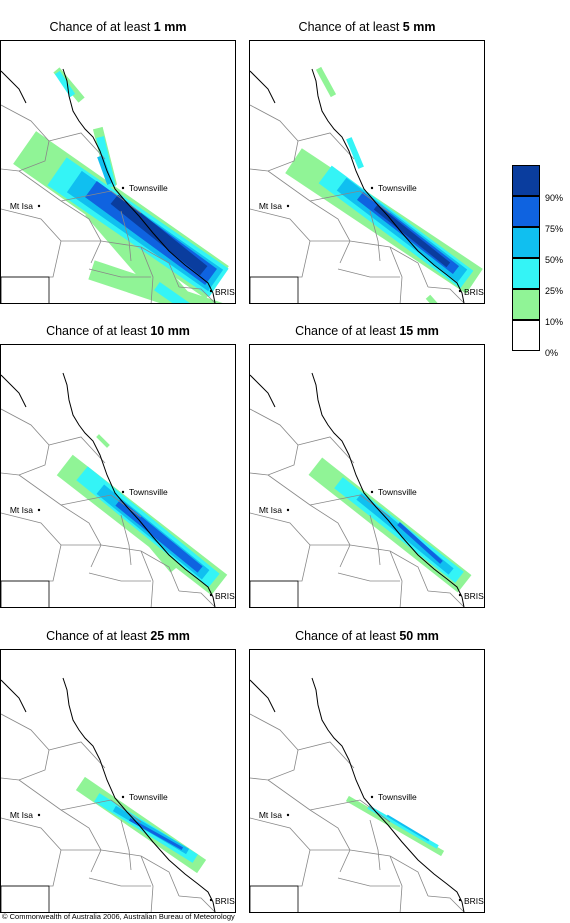 Image resolution: width=570 pixels, height=923 pixels. What do you see at coordinates (554, 260) in the screenshot?
I see `legend-label-50: 50%` at bounding box center [554, 260].